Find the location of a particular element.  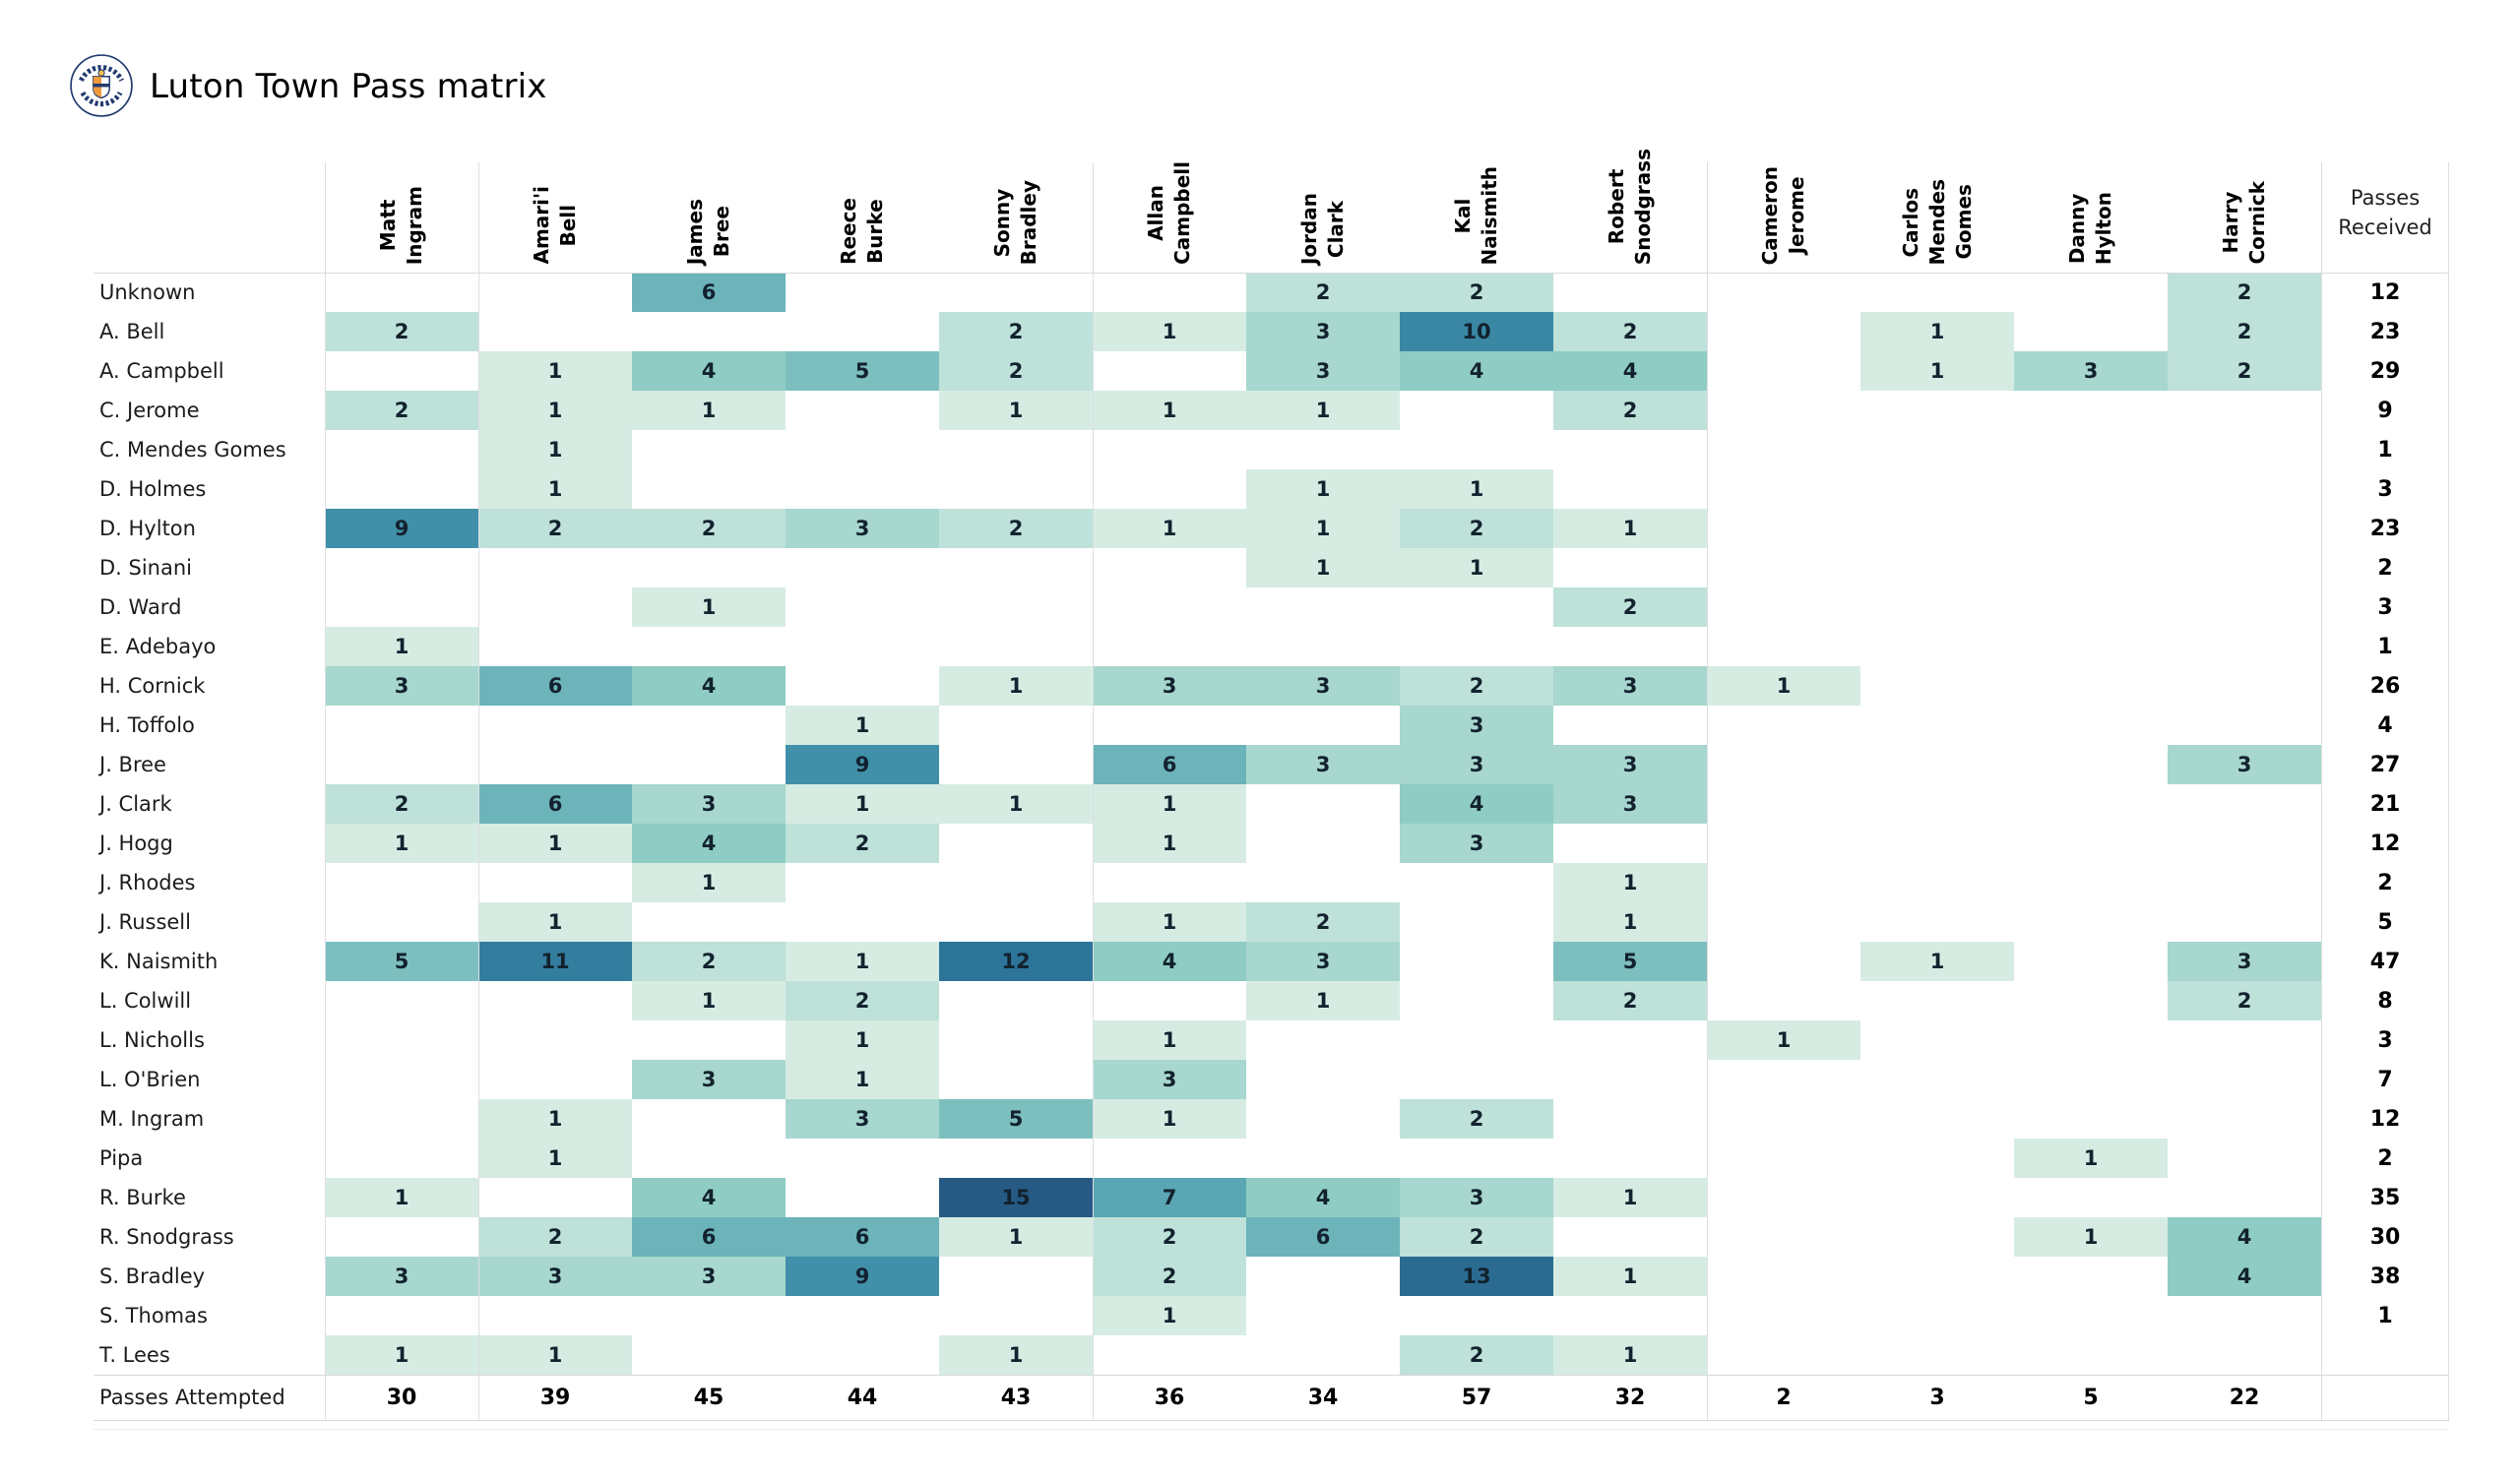

row-label: T. Lees is located at coordinates (134, 1355).